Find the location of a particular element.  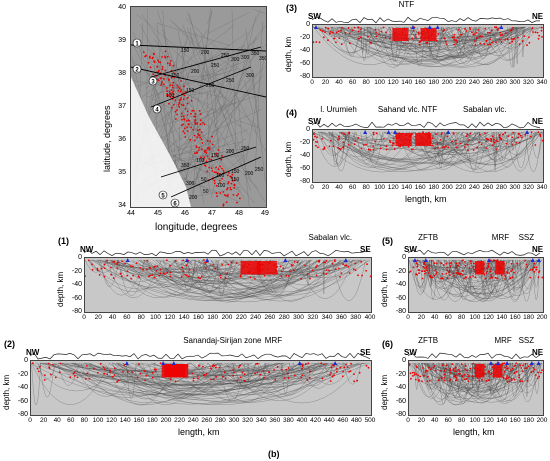

map-profile-marker is located at coordinates (137, 69).